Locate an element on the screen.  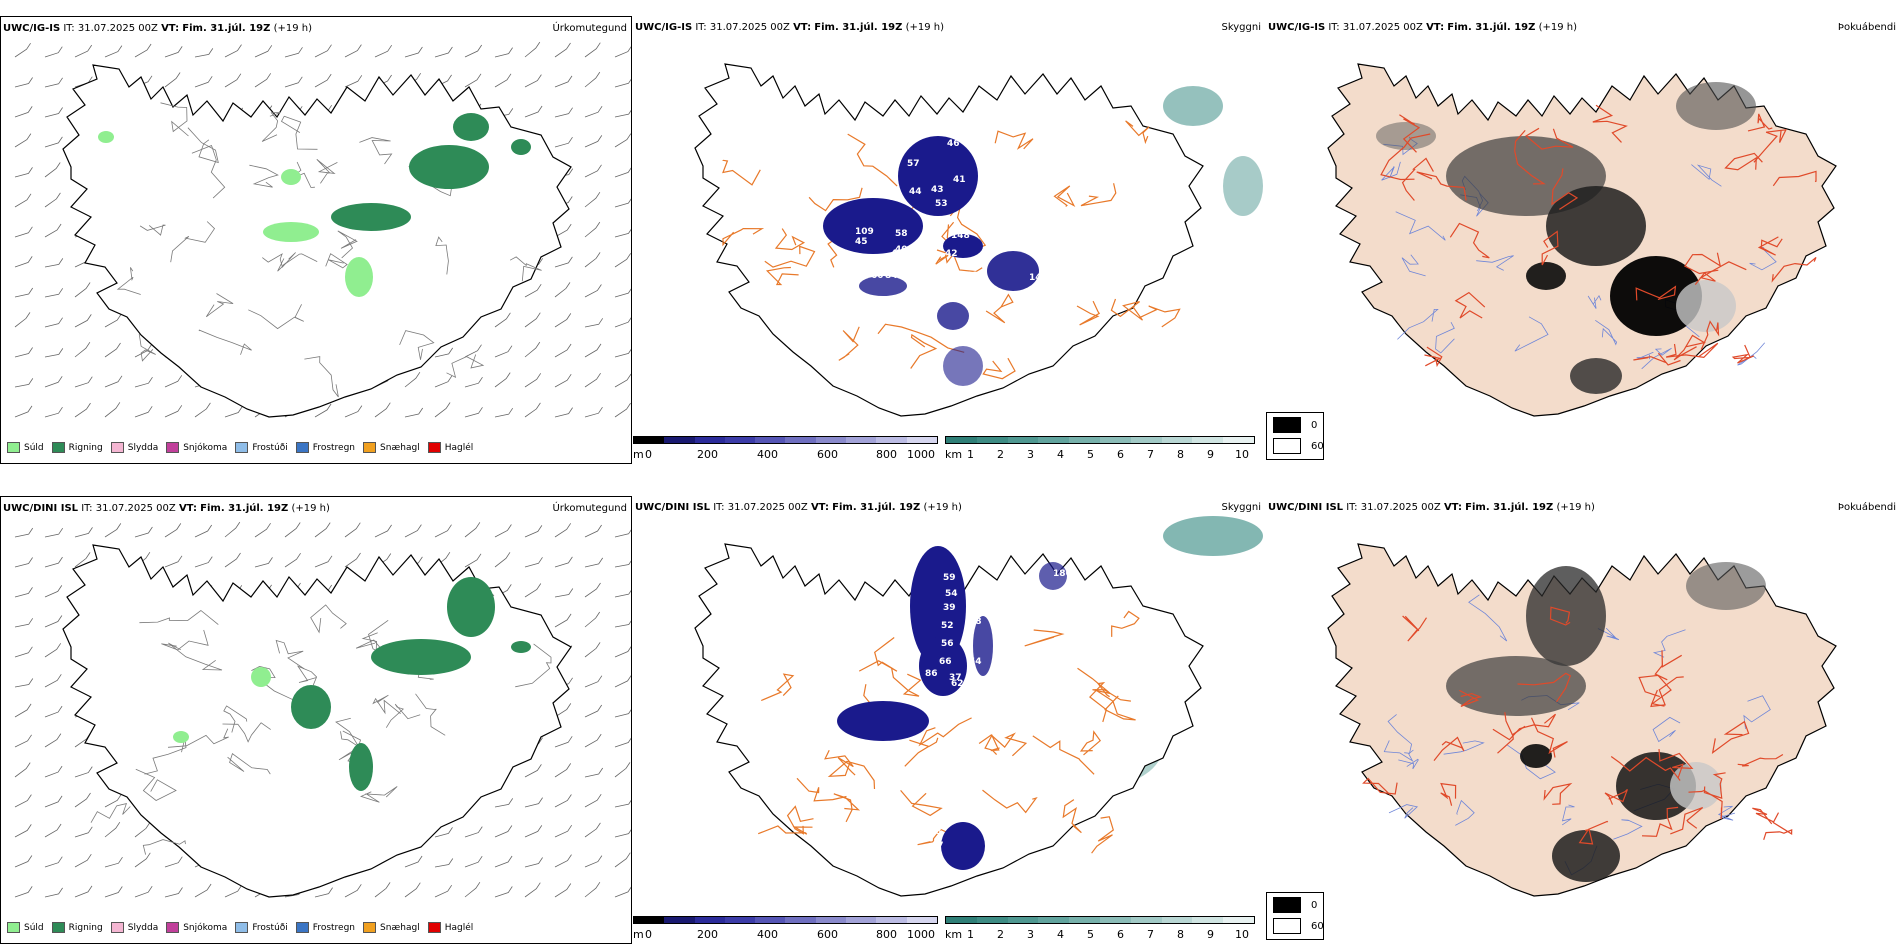
high-terrain-precip is located at coordinates (931, 261).